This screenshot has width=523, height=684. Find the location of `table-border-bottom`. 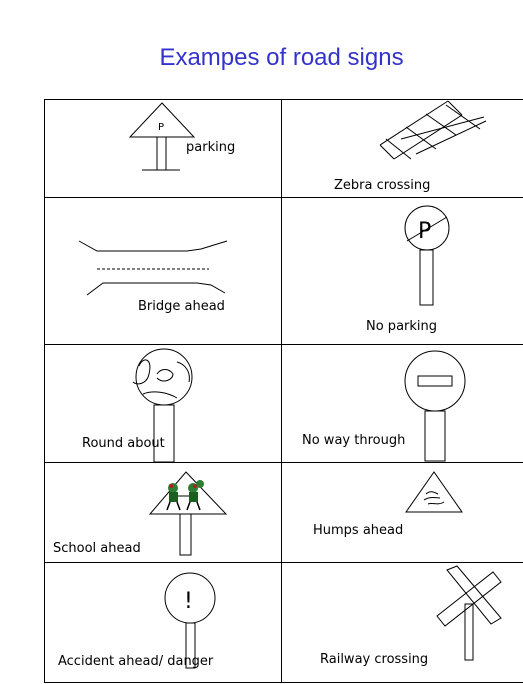

table-border-bottom is located at coordinates (283, 682).